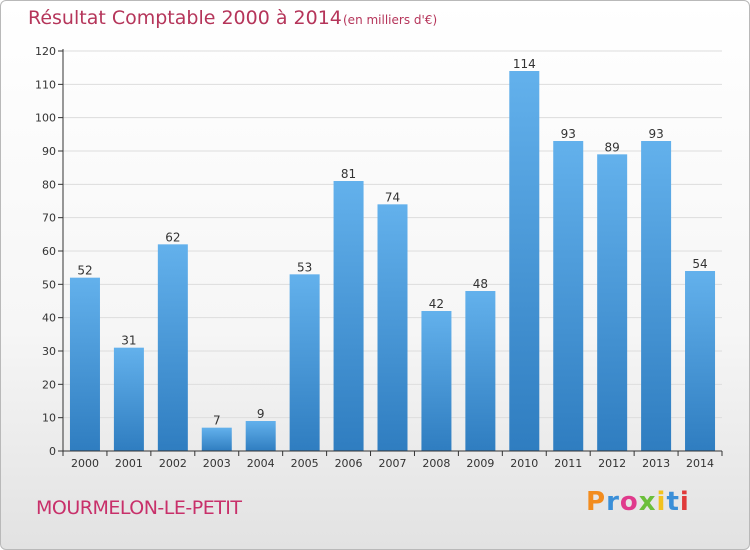 This screenshot has width=750, height=550. Describe the element at coordinates (596, 502) in the screenshot. I see `logo-letter: P` at that location.